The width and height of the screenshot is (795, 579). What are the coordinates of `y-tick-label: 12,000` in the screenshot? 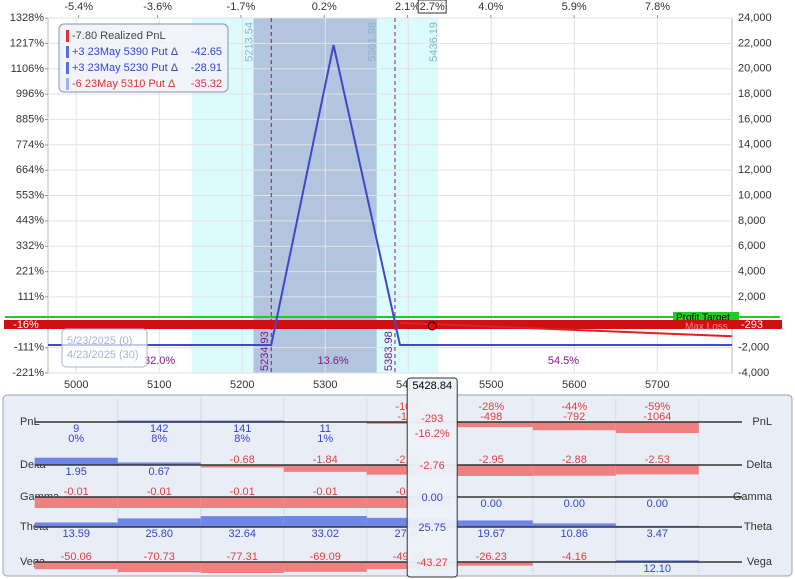 It's located at (755, 170).